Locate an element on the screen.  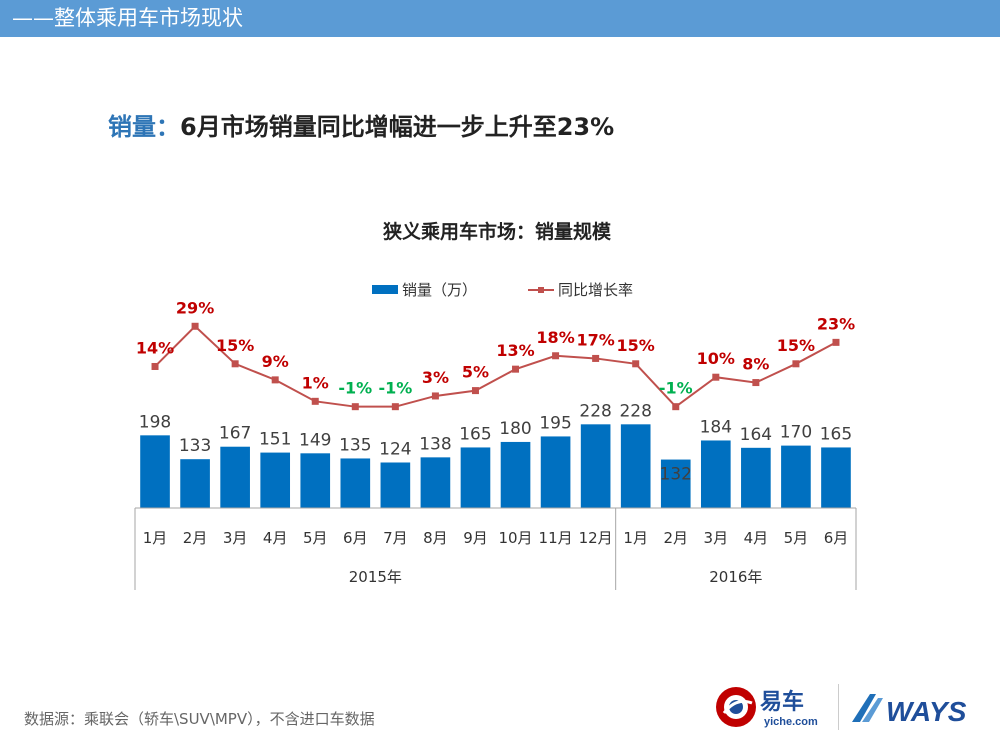
growth-label-8: 3% is located at coordinates (435, 377).